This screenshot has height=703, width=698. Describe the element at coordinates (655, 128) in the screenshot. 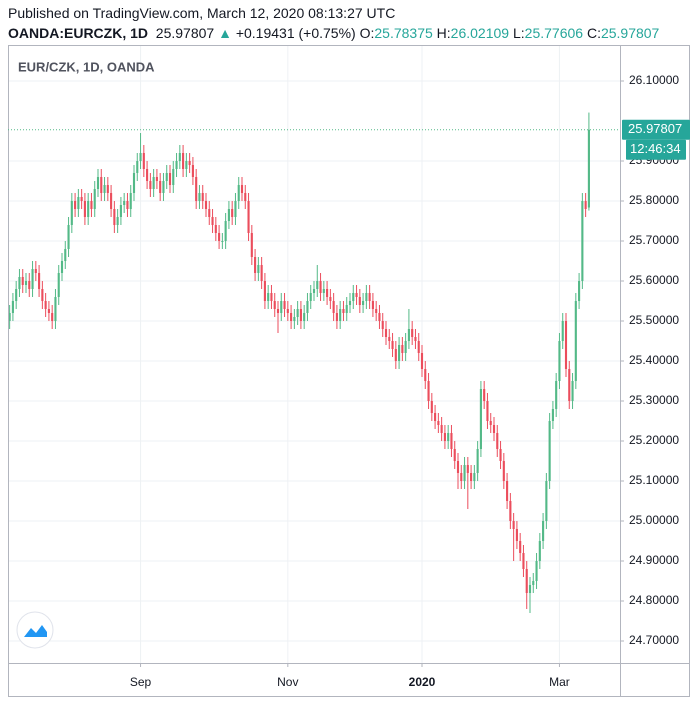

I see `price-label: 25.97807` at that location.